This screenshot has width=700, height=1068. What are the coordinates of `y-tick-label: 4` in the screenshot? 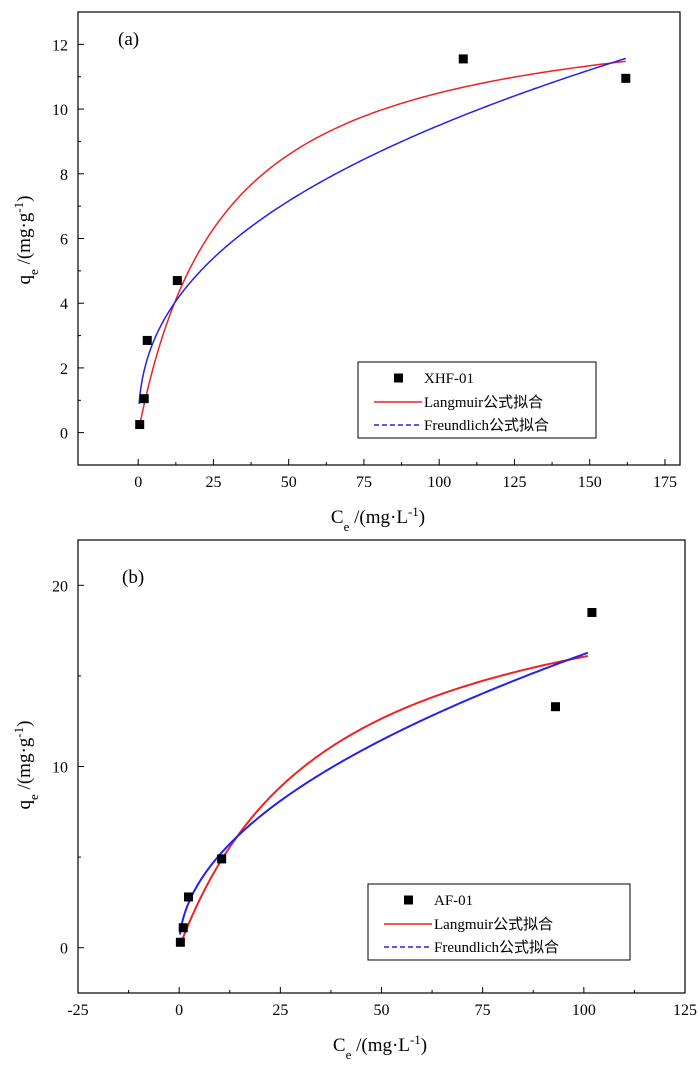 It's located at (64, 304).